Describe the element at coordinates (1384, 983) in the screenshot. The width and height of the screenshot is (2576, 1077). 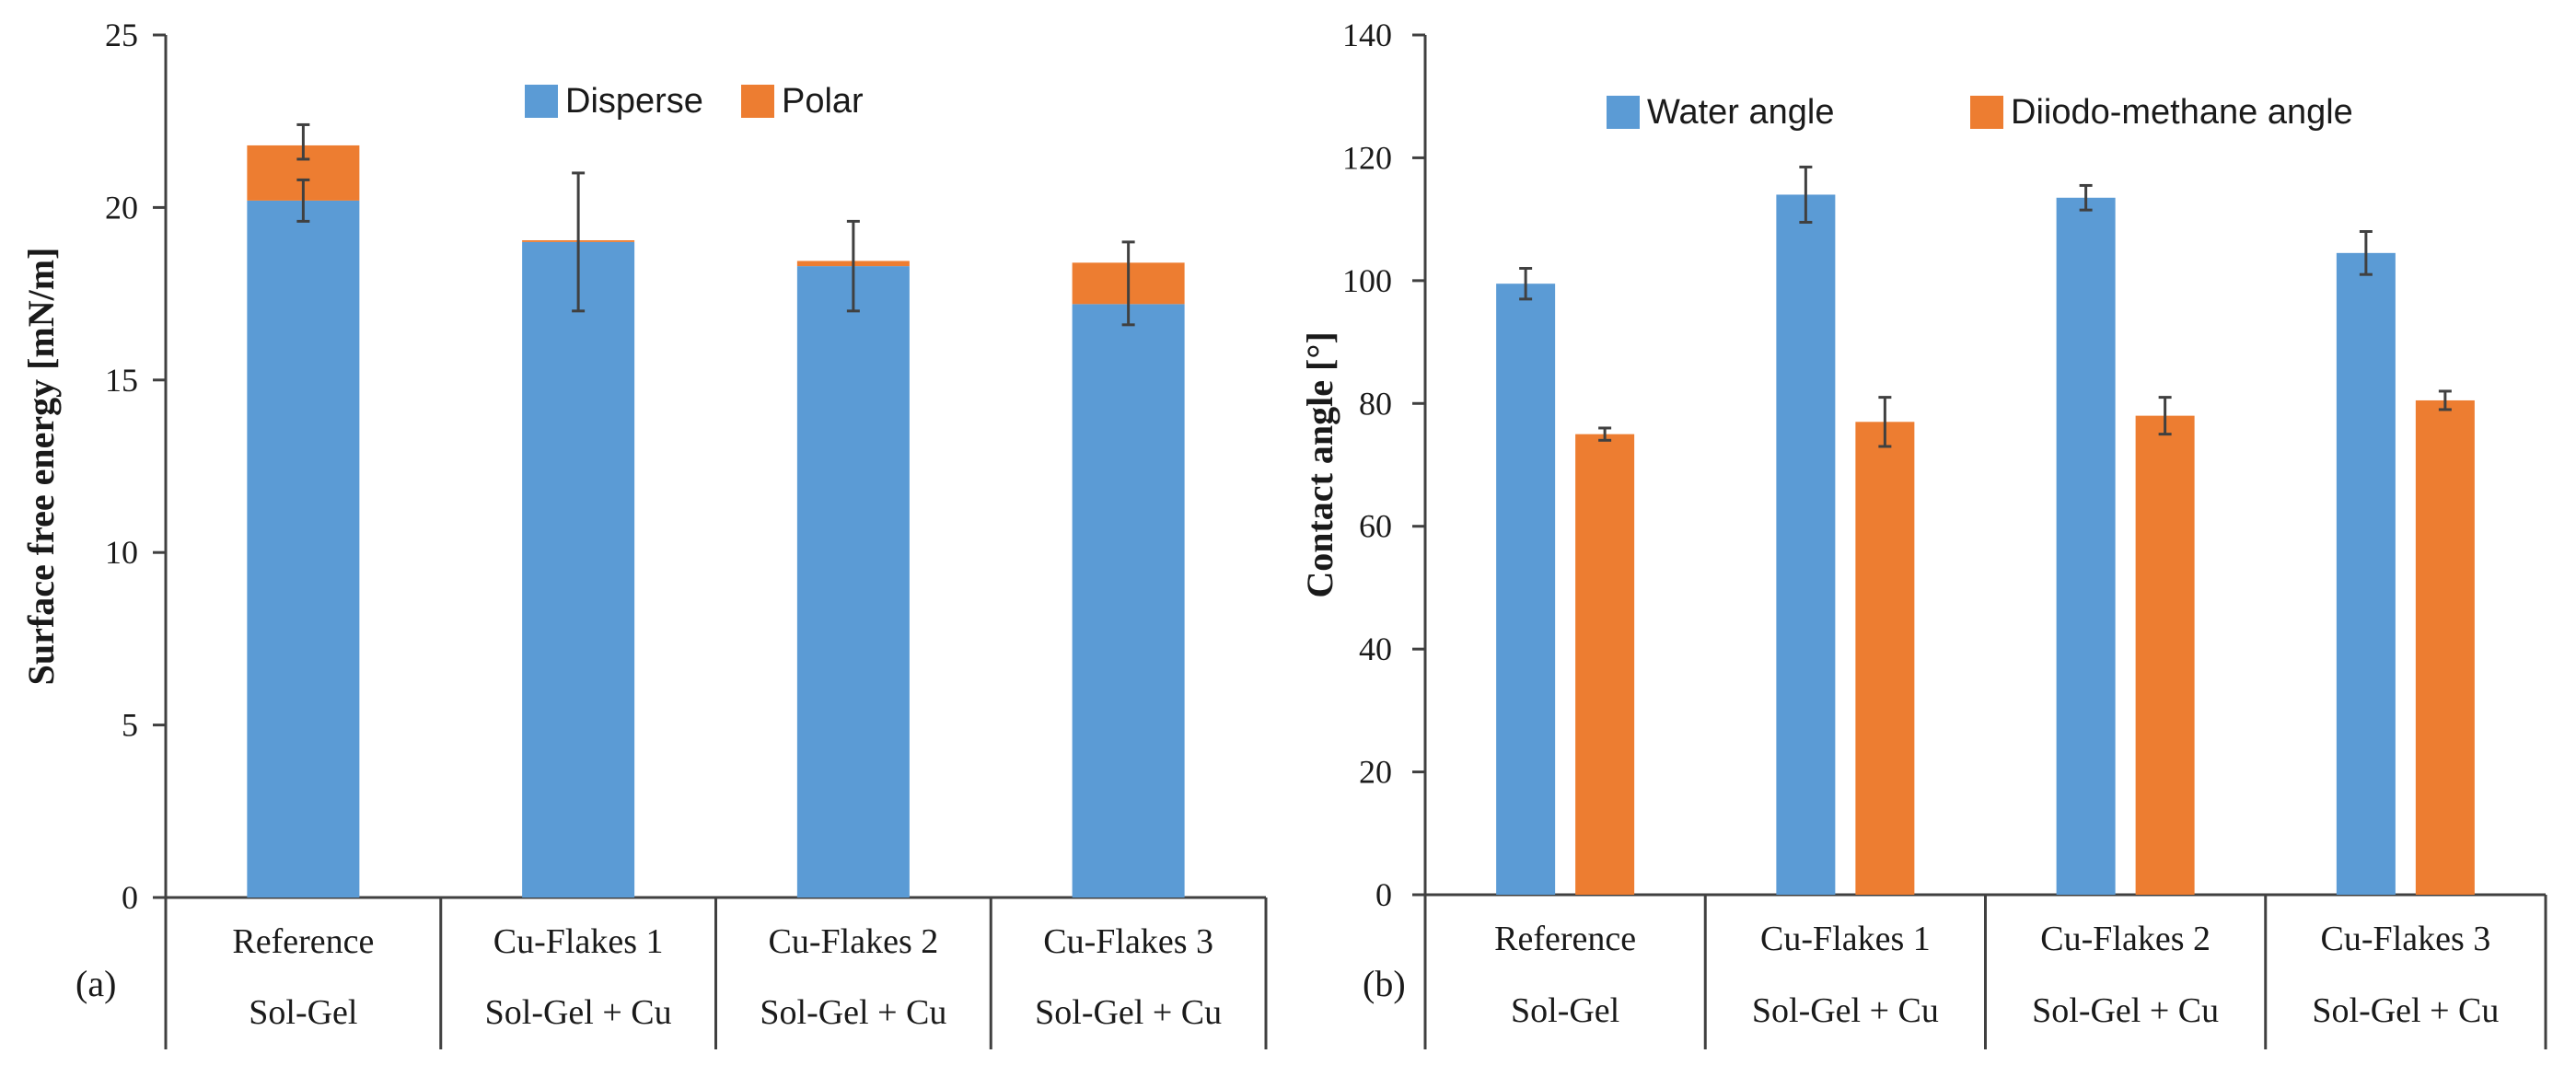
I see `panel-label: (b)` at that location.